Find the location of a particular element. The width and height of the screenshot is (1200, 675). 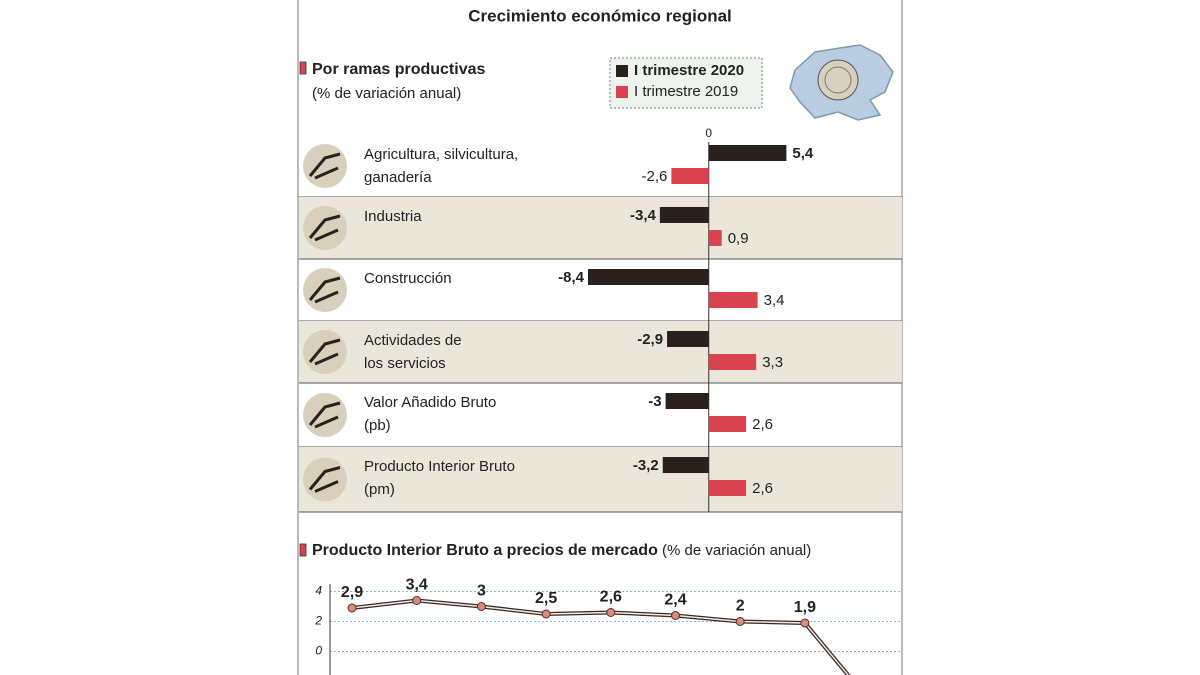

value-label: 3 is located at coordinates (481, 591).